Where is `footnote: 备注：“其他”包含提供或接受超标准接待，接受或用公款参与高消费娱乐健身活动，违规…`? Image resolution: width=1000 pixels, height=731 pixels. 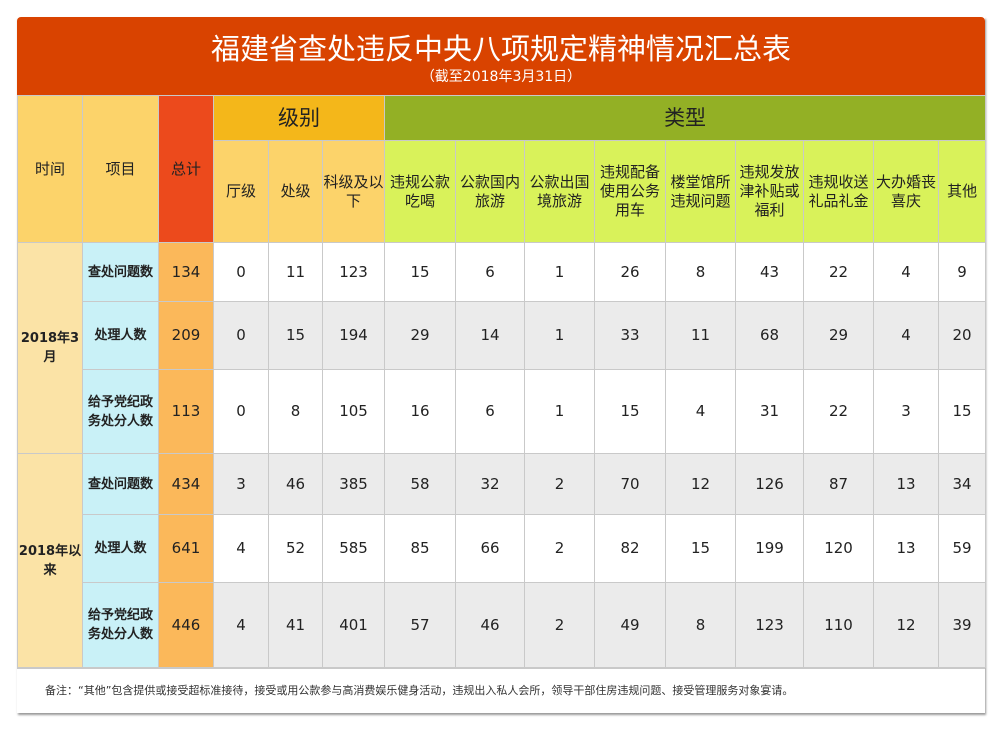
footnote: 备注：“其他”包含提供或接受超标准接待，接受或用公款参与高消费娱乐健身活动，违规… is located at coordinates (501, 690).